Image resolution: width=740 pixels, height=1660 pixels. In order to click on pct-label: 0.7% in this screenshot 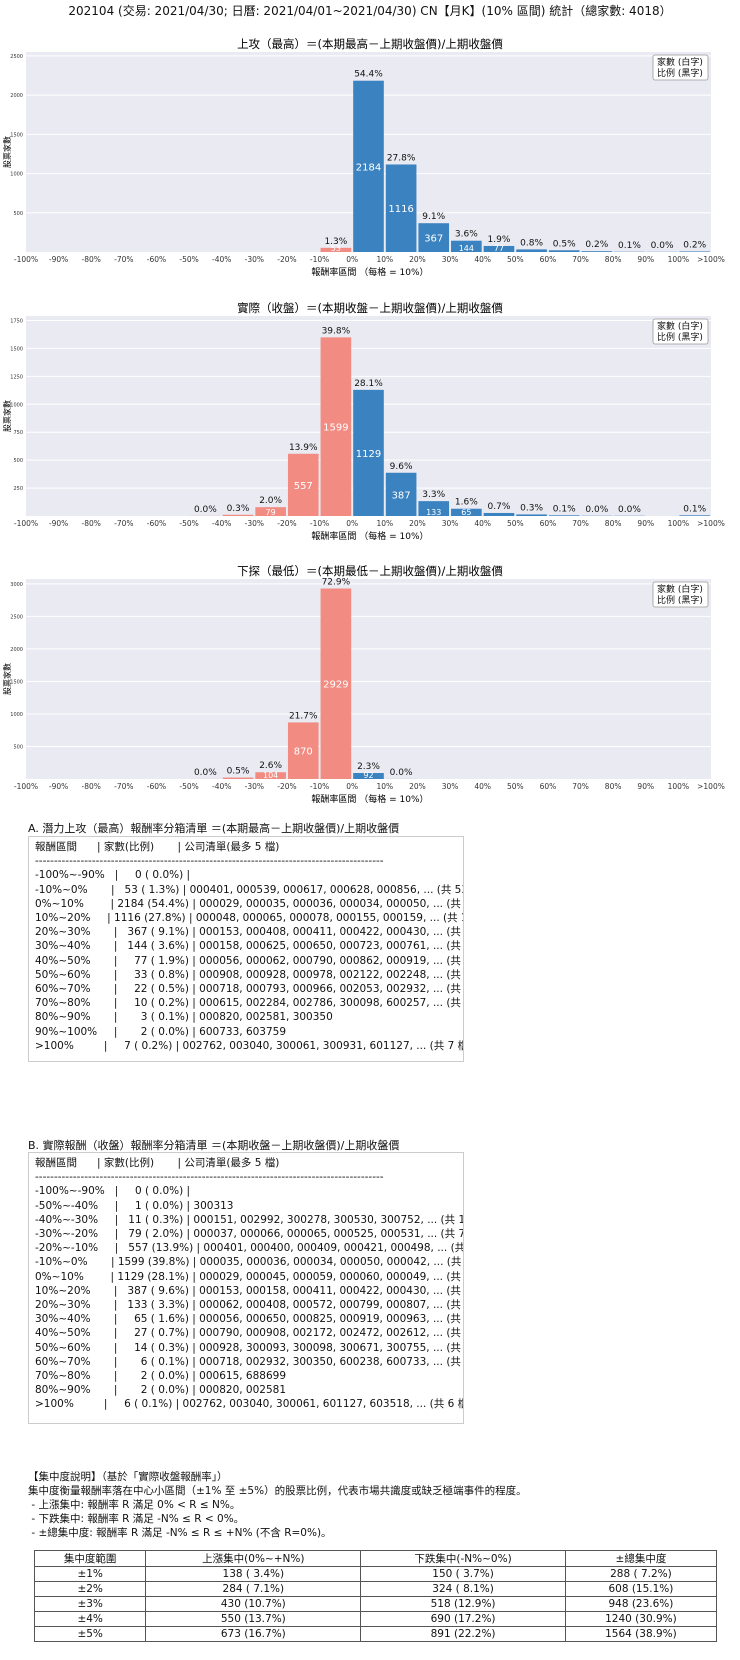, I will do `click(499, 507)`.